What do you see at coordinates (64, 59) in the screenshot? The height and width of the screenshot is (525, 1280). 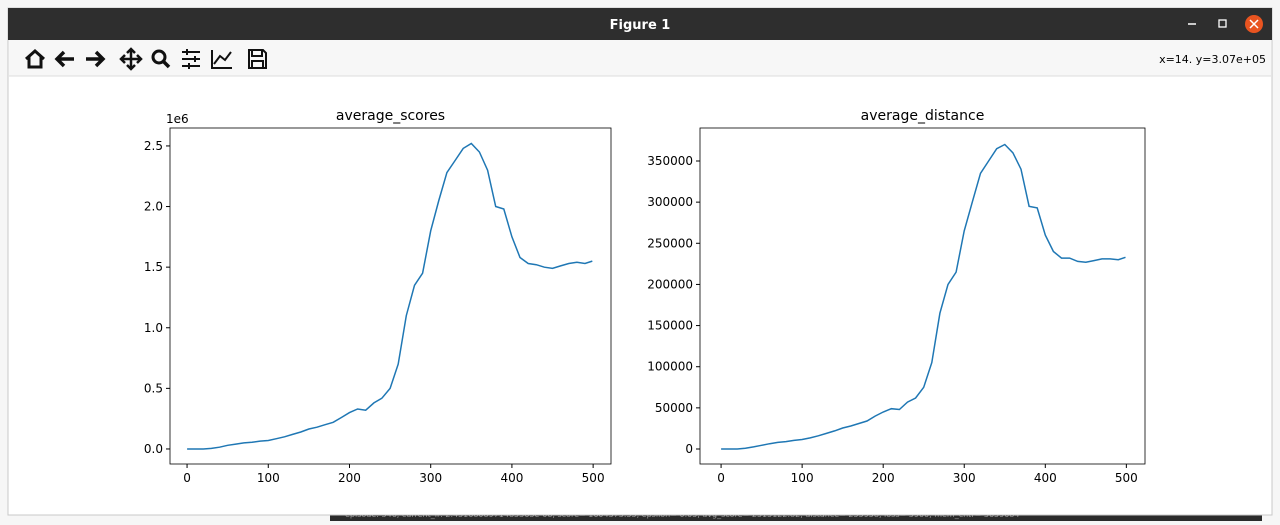 I see `back-button` at bounding box center [64, 59].